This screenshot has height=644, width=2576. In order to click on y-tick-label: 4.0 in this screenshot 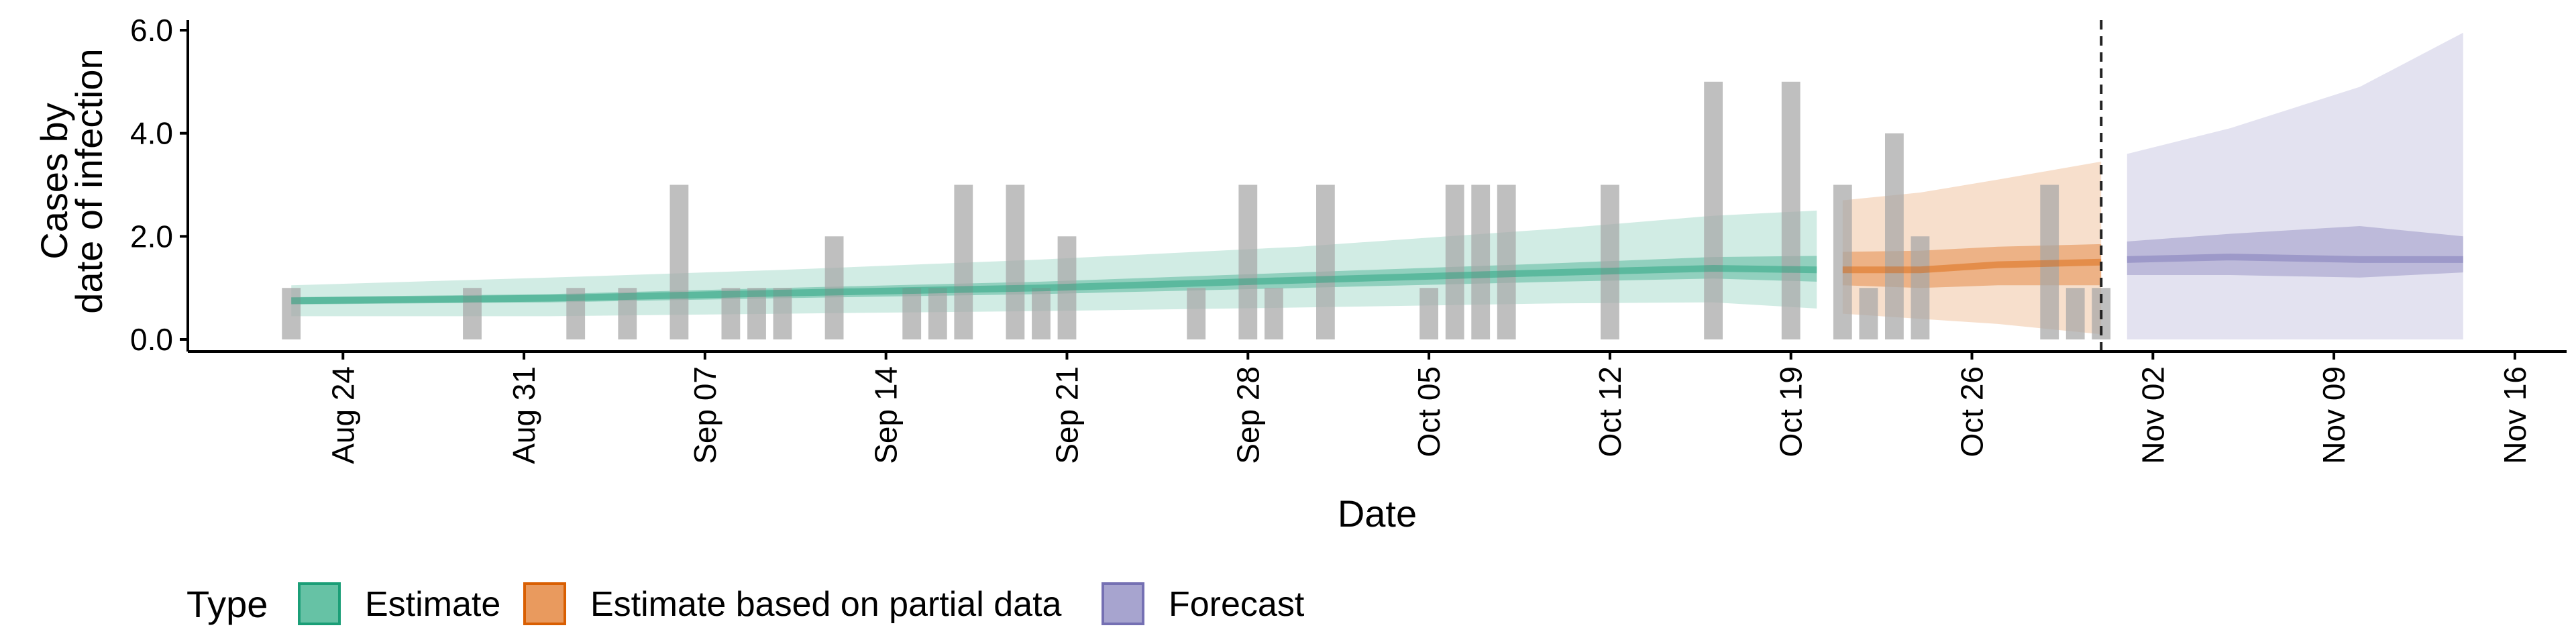, I will do `click(151, 133)`.